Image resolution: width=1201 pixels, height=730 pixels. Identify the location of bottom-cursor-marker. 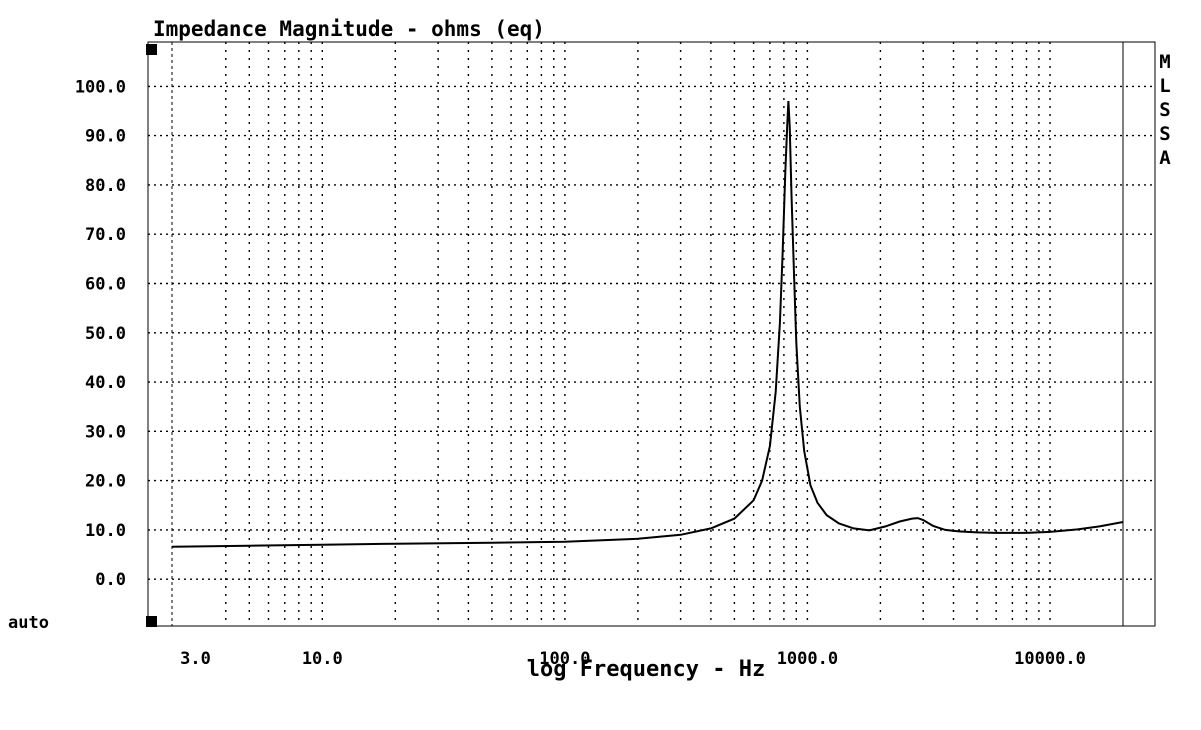
(151, 621).